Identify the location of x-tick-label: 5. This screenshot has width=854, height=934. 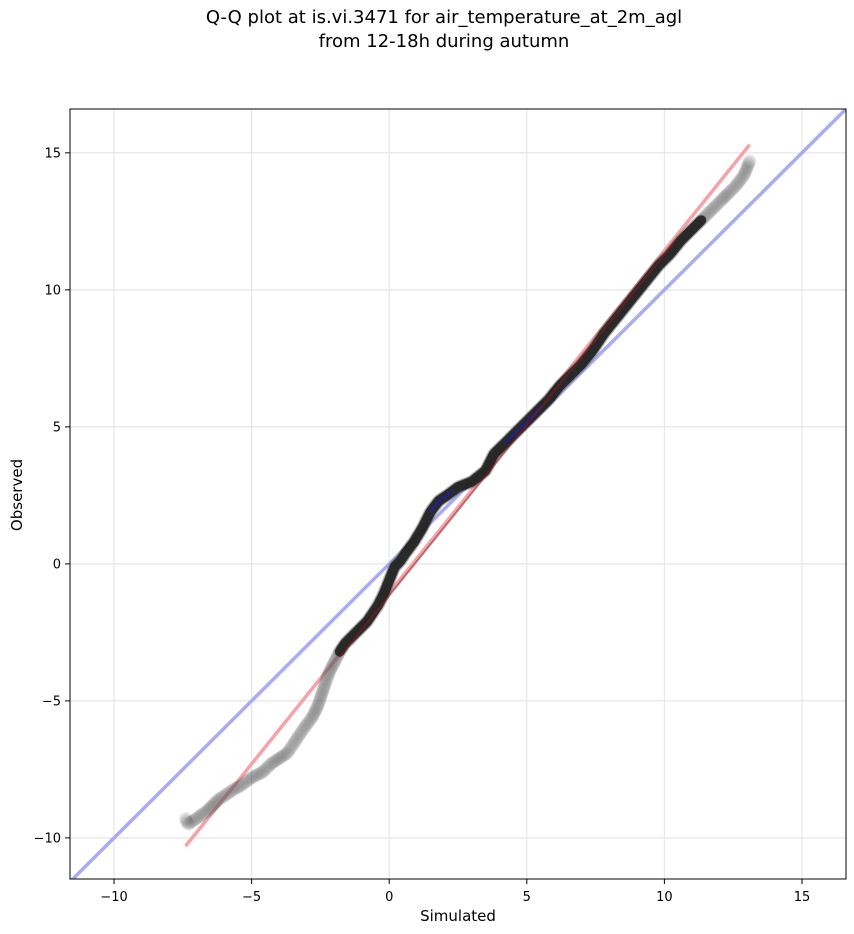
(527, 897).